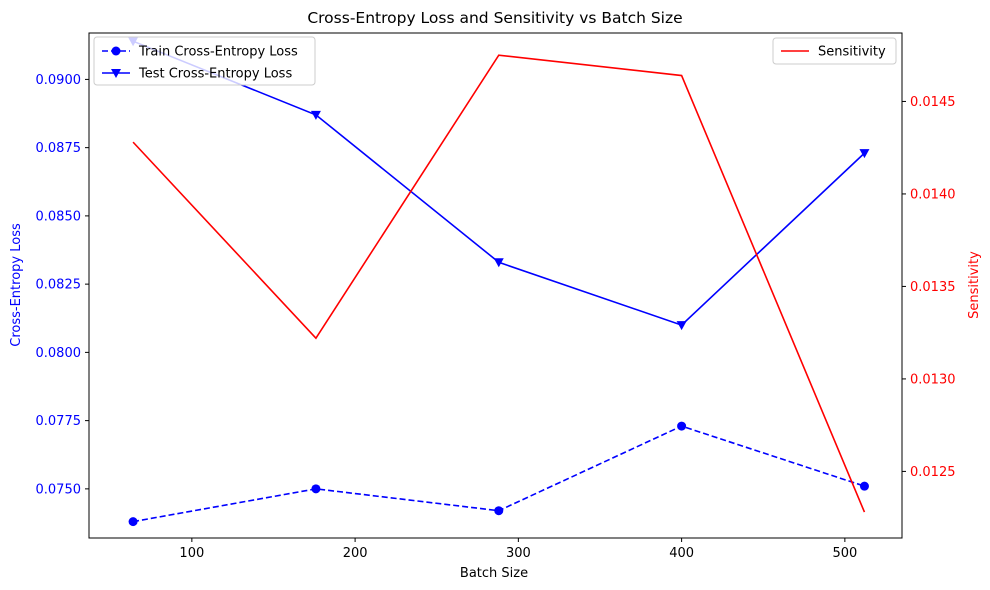 Image resolution: width=990 pixels, height=590 pixels. What do you see at coordinates (59, 353) in the screenshot?
I see `left-y-tick-label: 0.0800` at bounding box center [59, 353].